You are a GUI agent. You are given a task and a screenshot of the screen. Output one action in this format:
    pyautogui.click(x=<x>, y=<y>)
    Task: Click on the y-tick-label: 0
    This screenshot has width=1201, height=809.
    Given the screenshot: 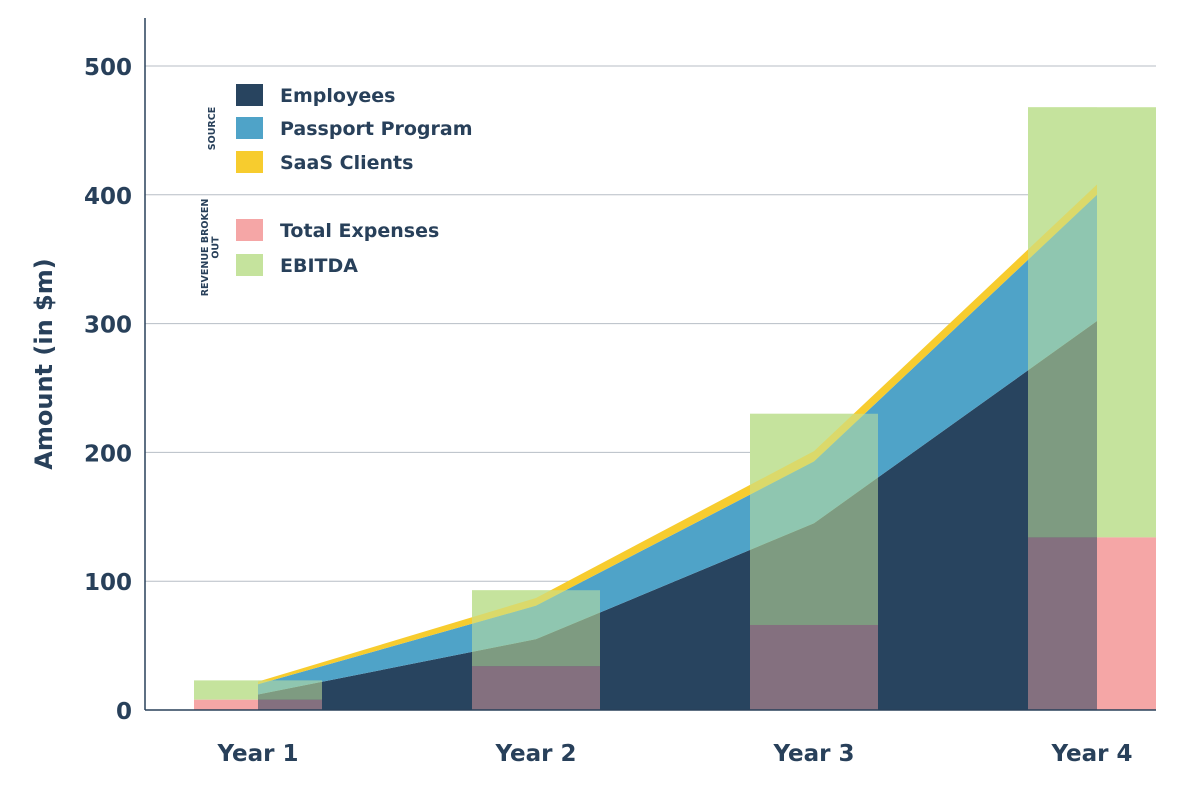 What is the action you would take?
    pyautogui.click(x=124, y=712)
    